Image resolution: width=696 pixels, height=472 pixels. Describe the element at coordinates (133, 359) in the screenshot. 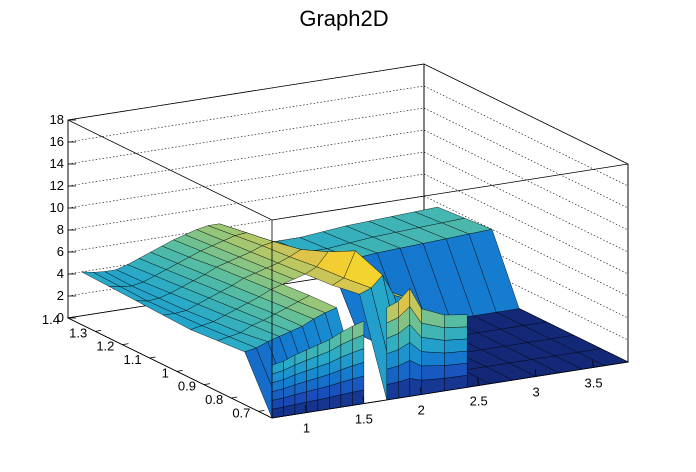

I see `y-tick-label: 1.1` at that location.